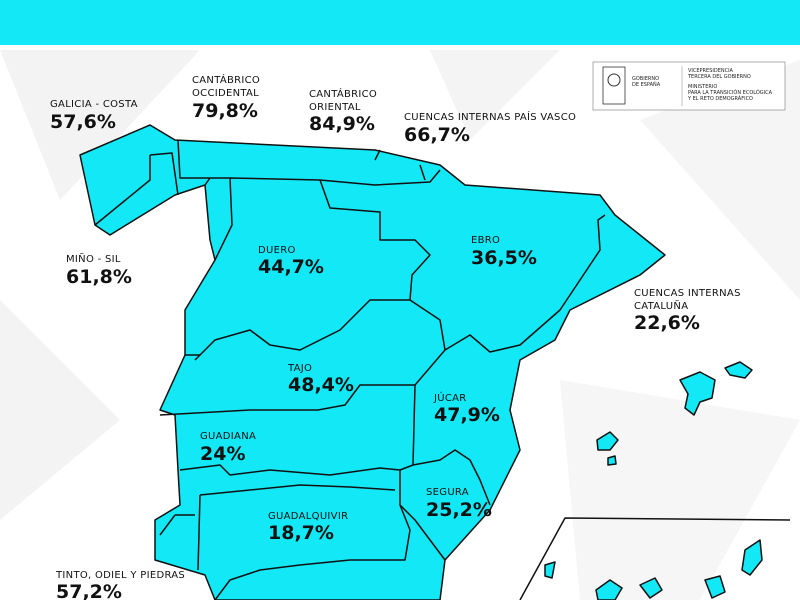  What do you see at coordinates (447, 492) in the screenshot?
I see `basin-name: SEGURA` at bounding box center [447, 492].